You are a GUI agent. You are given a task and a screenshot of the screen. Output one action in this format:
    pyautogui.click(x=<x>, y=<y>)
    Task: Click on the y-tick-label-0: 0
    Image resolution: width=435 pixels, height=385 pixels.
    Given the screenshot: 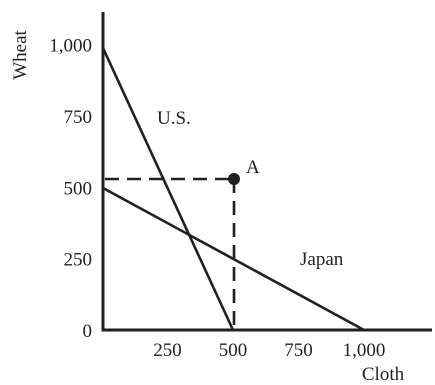 What is the action you would take?
    pyautogui.click(x=88, y=331)
    